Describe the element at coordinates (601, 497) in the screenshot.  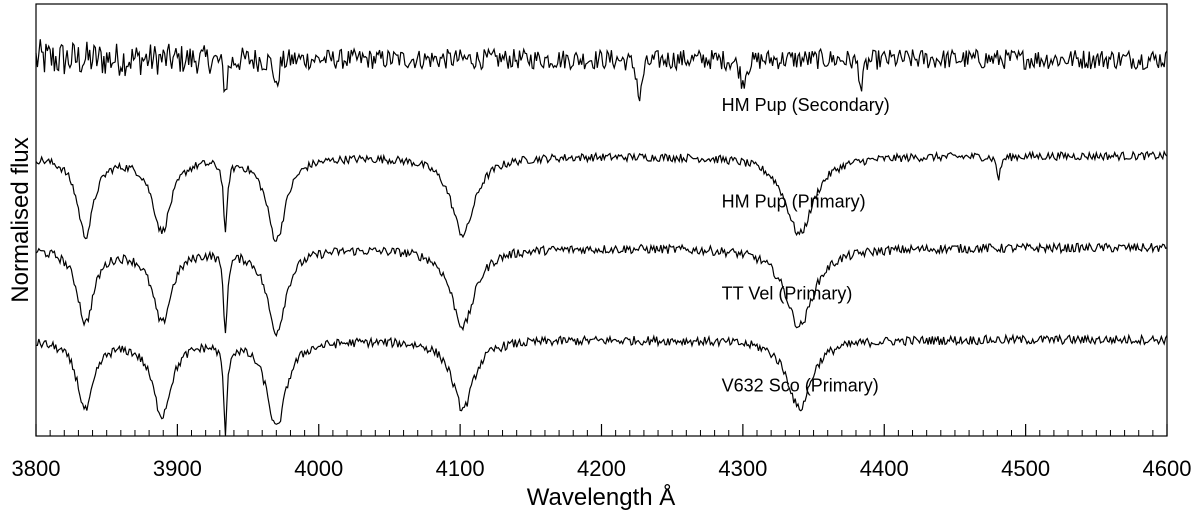
I see `x-axis-label: Wavelength Å` at that location.